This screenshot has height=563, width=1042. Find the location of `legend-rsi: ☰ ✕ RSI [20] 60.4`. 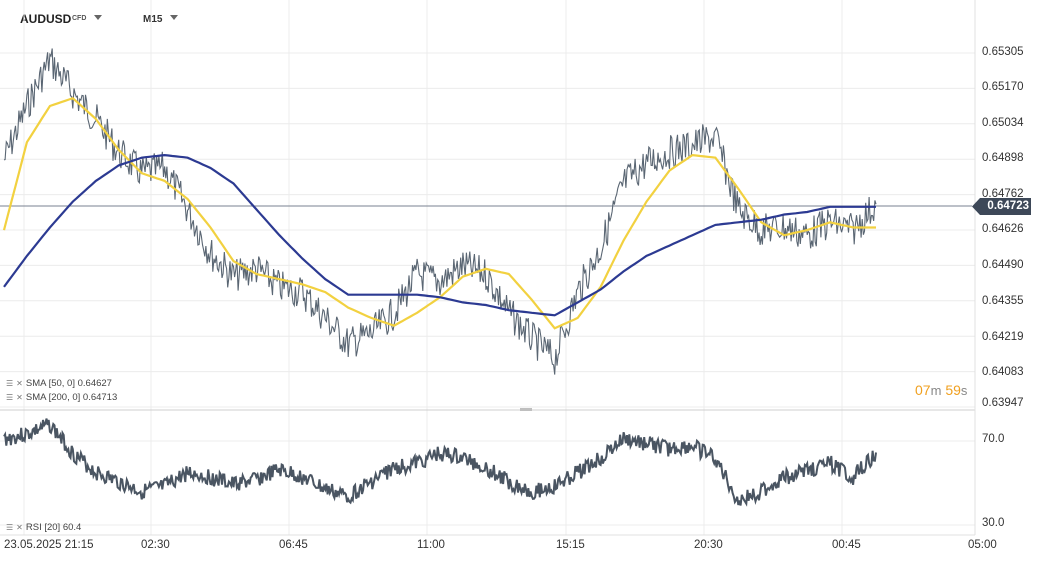

legend-rsi: ☰ ✕ RSI [20] 60.4 is located at coordinates (43, 527).